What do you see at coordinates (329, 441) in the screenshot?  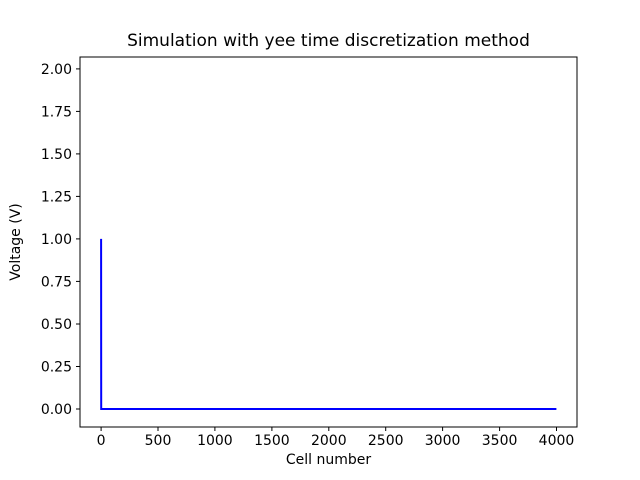 I see `x-tick-label: 2000` at bounding box center [329, 441].